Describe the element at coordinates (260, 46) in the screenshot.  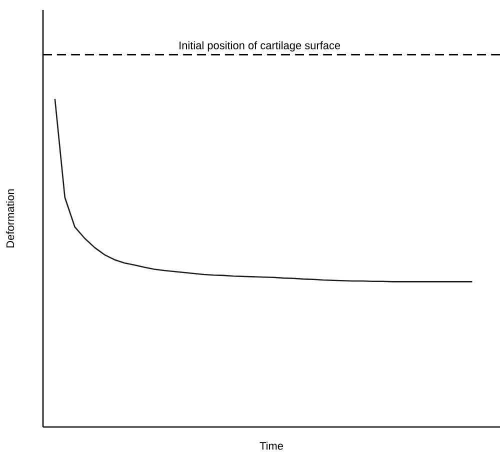
I see `ref-line-label: Initial position of cartilage surface` at that location.